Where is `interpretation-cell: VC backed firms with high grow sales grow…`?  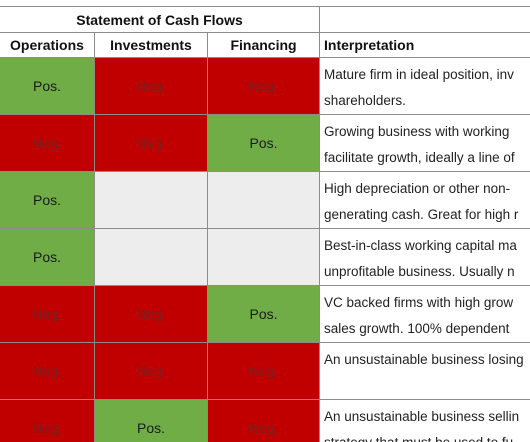
interpretation-cell: VC backed firms with high grow sales grow… is located at coordinates (424, 314).